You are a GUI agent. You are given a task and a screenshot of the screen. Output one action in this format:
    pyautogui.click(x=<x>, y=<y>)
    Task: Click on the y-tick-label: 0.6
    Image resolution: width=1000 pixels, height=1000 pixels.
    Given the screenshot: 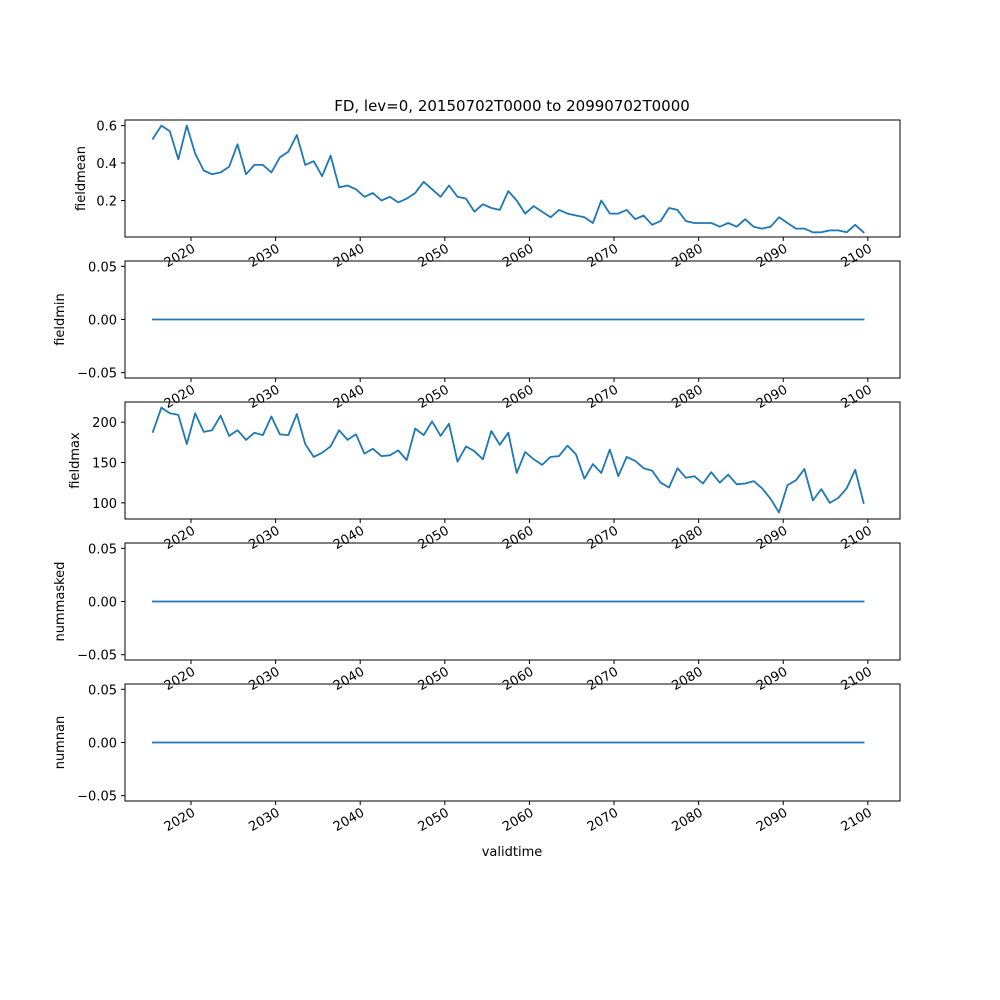 What is the action you would take?
    pyautogui.click(x=106, y=127)
    